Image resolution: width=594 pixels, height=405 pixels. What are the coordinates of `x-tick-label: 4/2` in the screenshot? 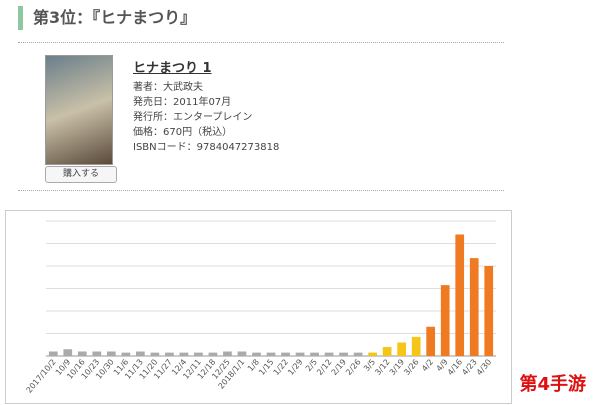 It's located at (427, 366).